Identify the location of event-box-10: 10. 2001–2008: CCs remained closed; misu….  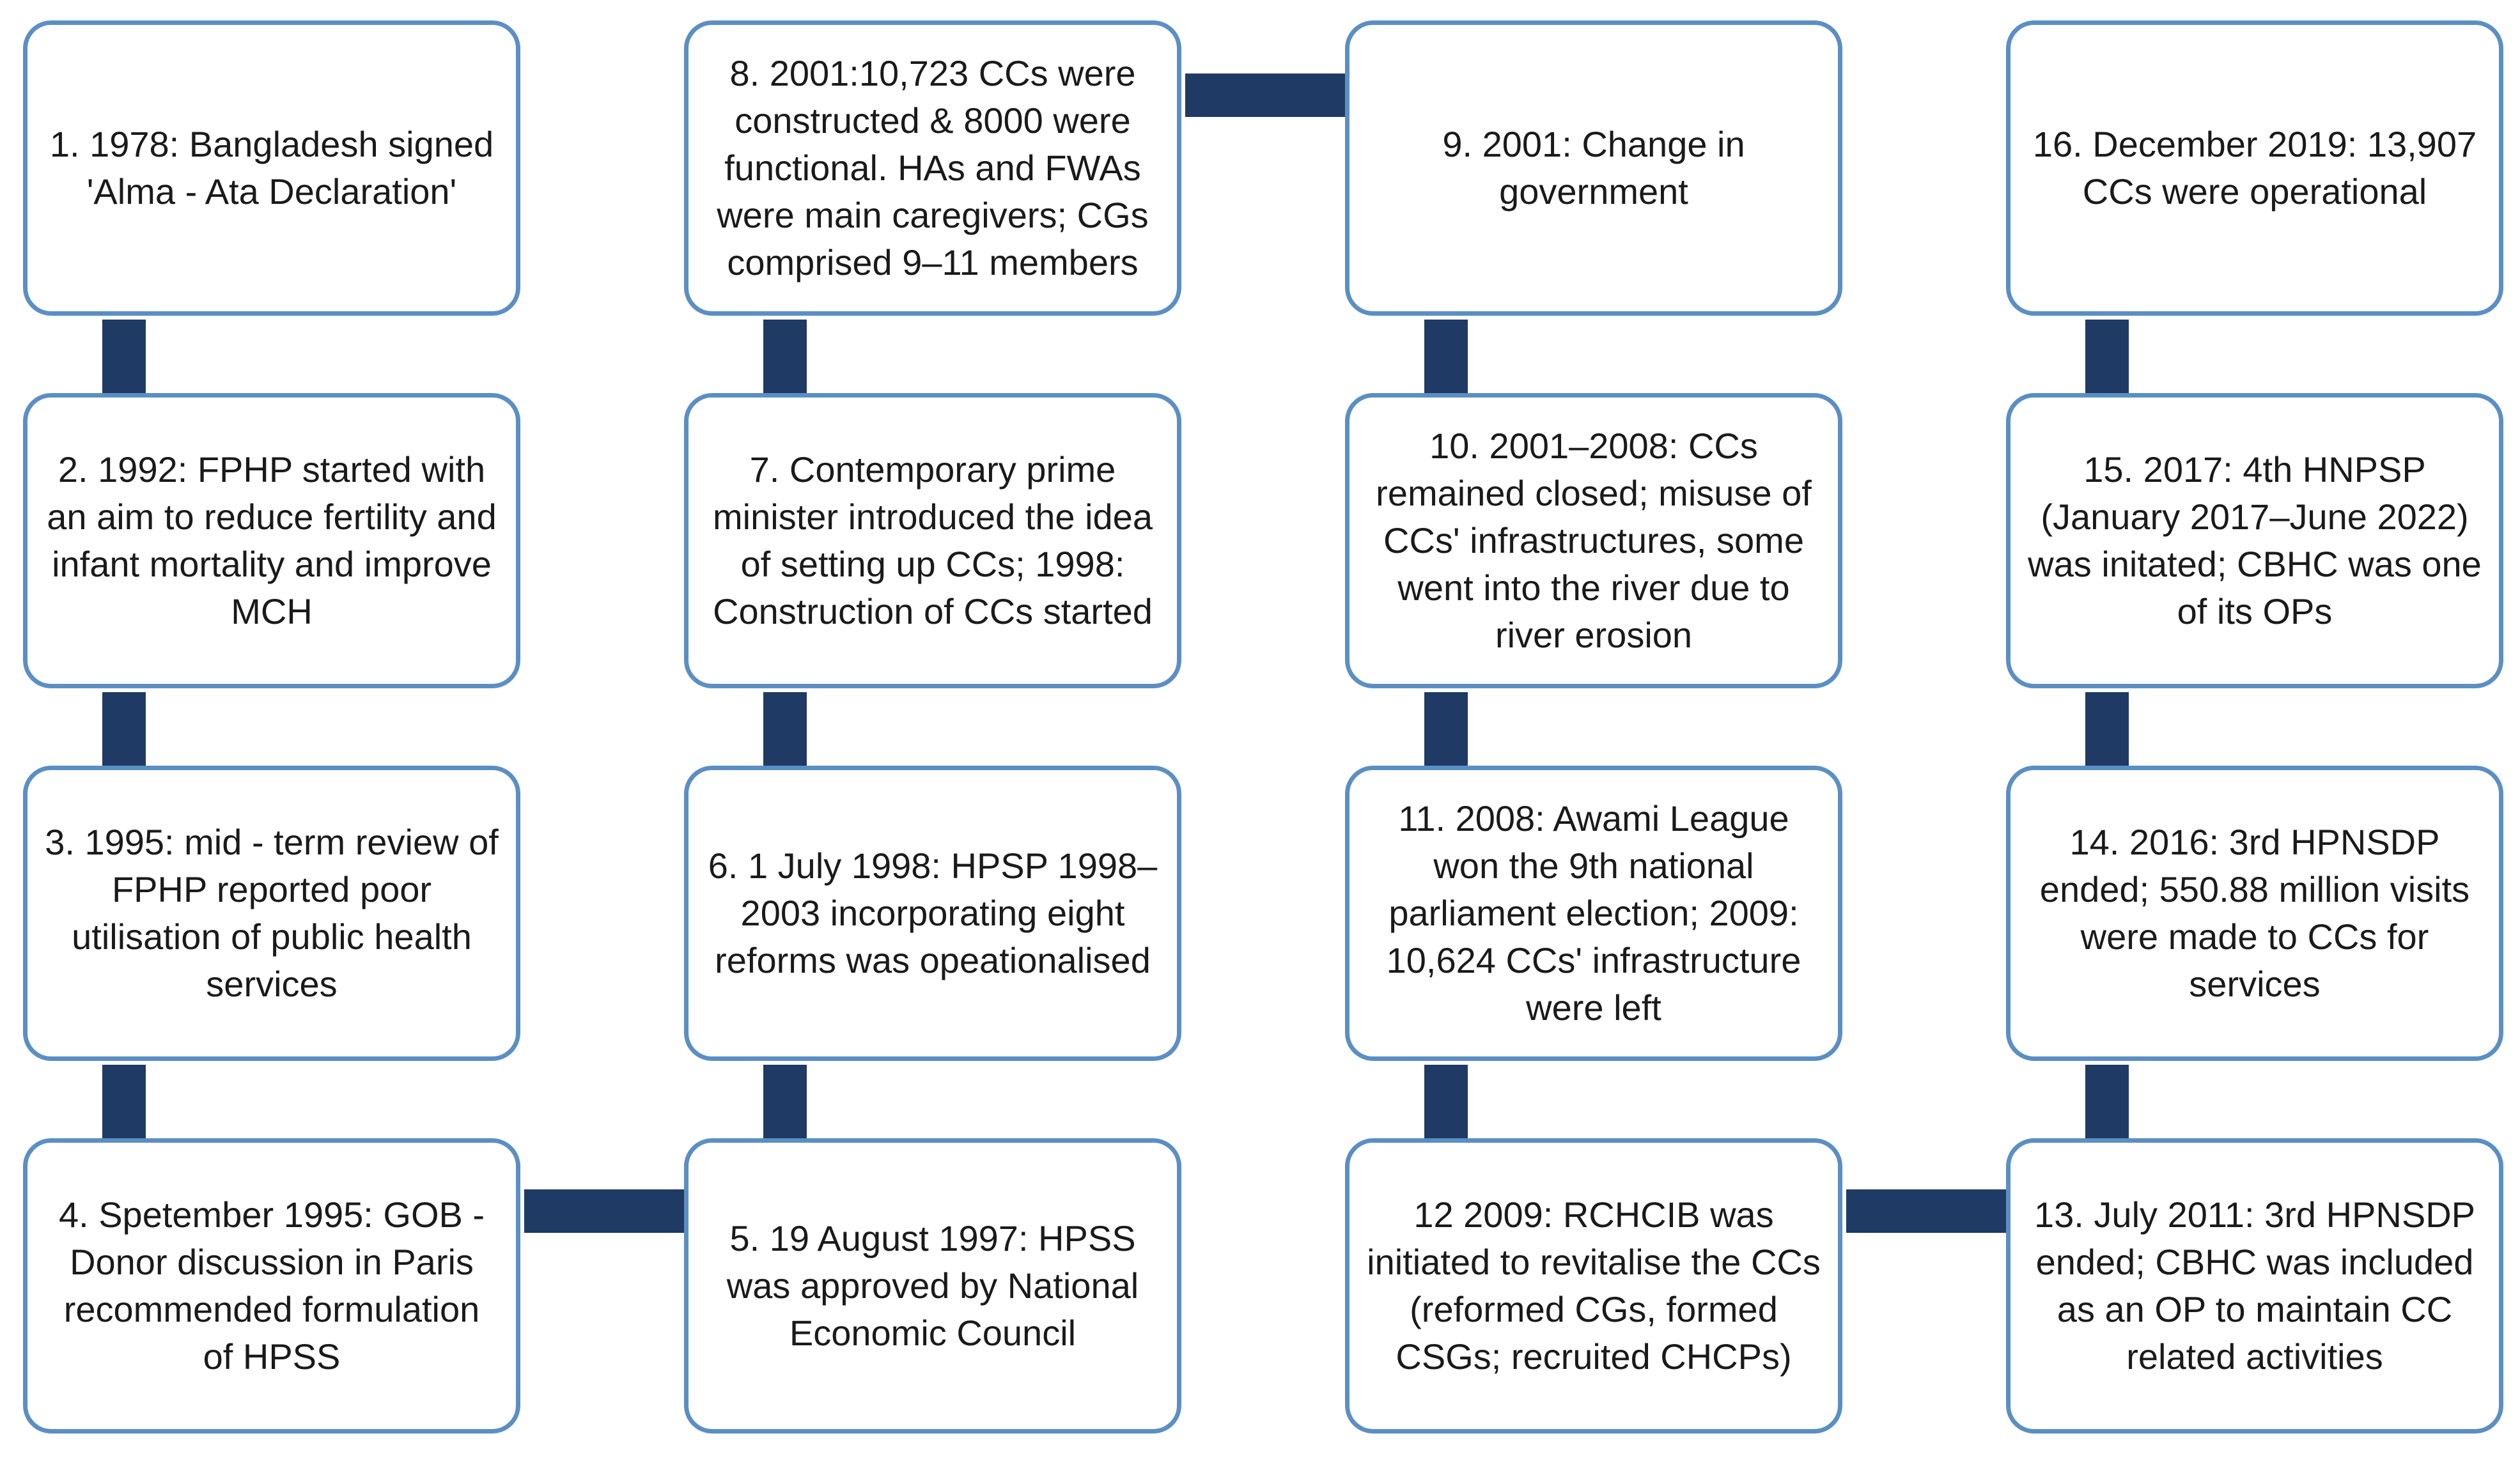
(1593, 540).